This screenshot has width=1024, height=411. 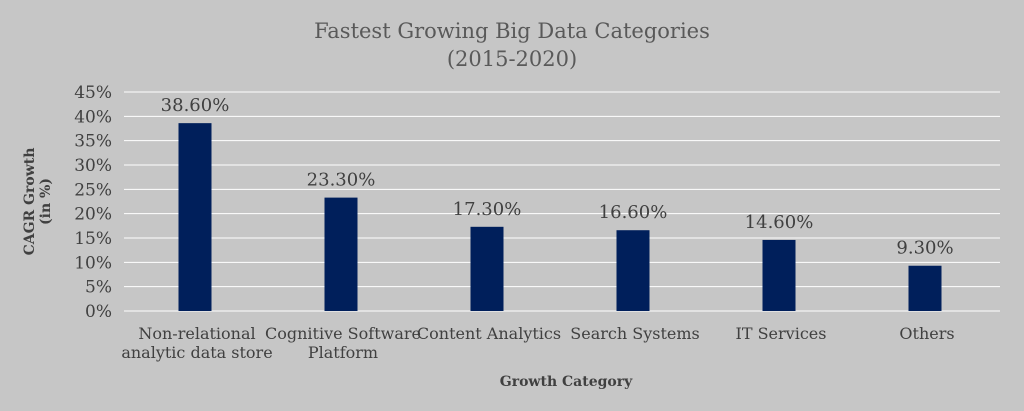 I want to click on x-category-label: Search Systems, so click(x=634, y=333).